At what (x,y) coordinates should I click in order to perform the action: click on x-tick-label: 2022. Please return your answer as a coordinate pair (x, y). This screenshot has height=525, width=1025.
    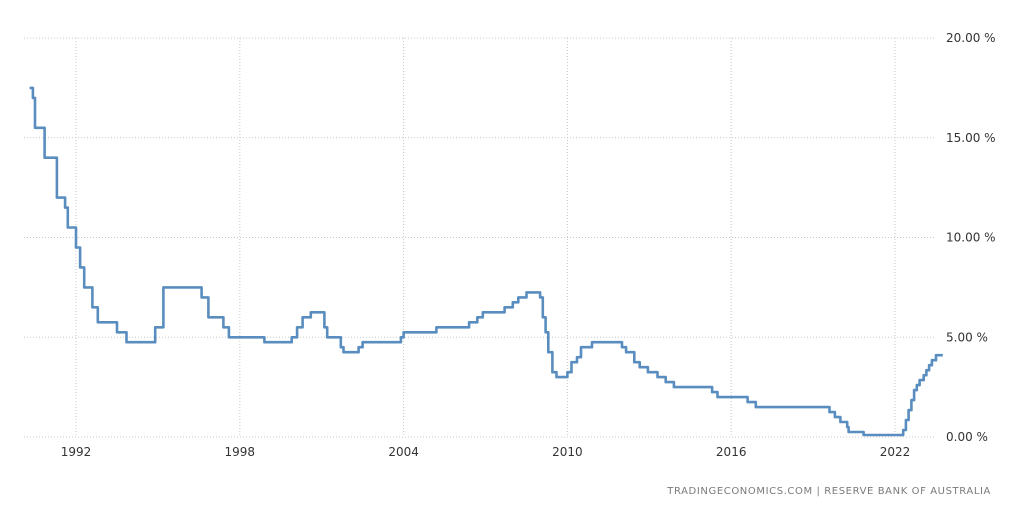
    Looking at the image, I should click on (895, 452).